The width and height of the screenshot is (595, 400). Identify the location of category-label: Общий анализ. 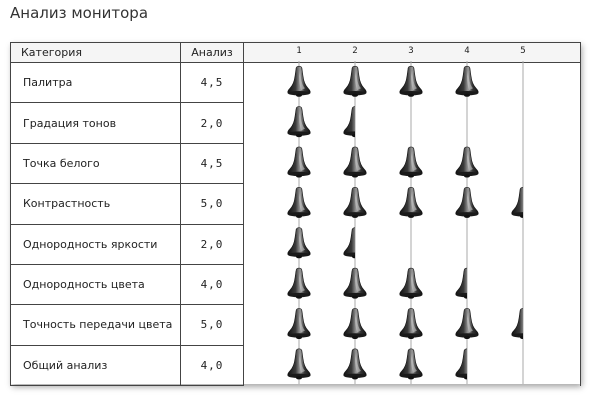
(95, 365).